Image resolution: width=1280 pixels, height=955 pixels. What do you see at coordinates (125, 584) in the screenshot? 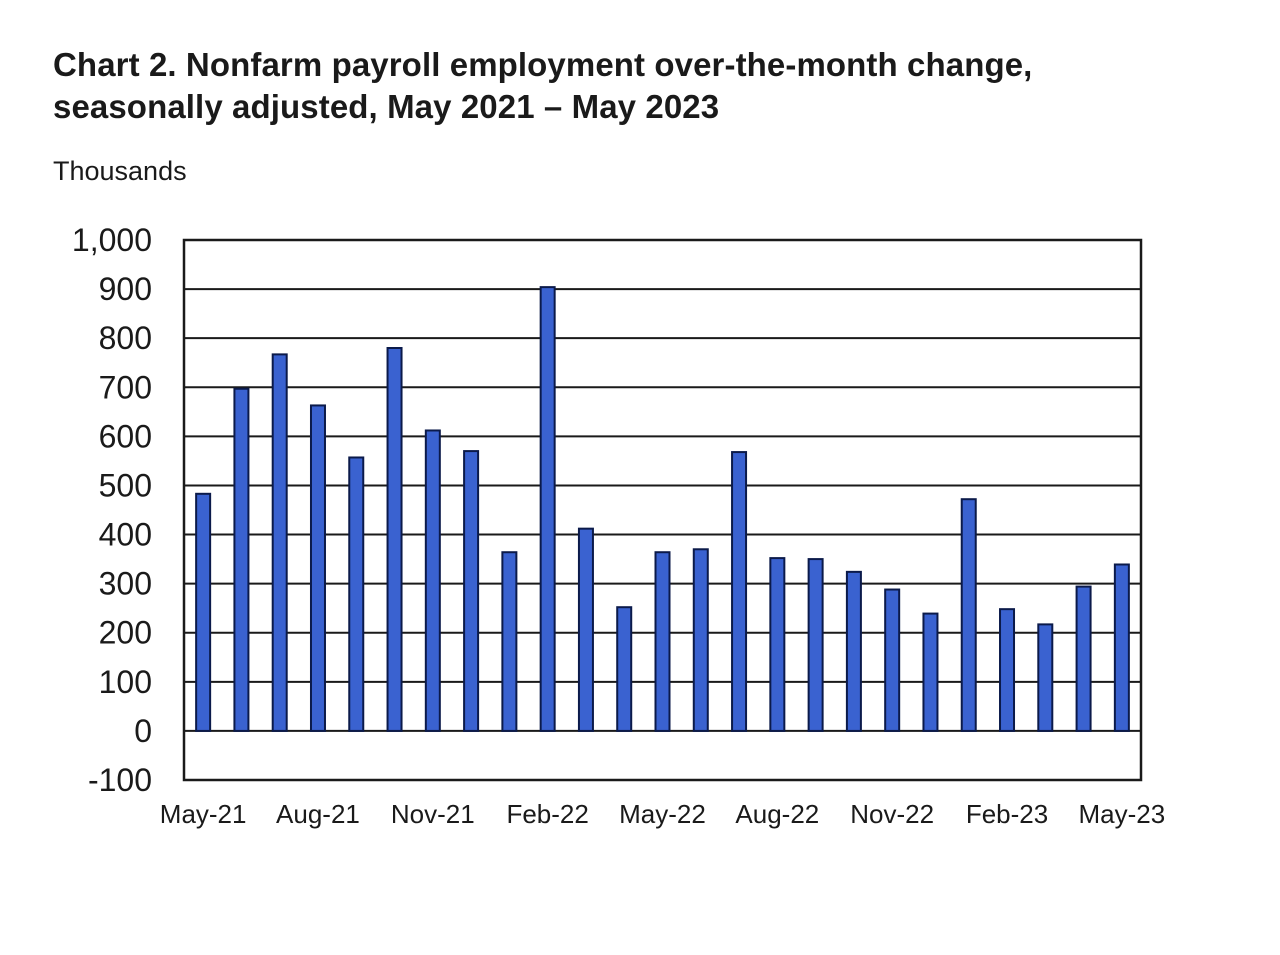
I see `y-tick-label: 300` at bounding box center [125, 584].